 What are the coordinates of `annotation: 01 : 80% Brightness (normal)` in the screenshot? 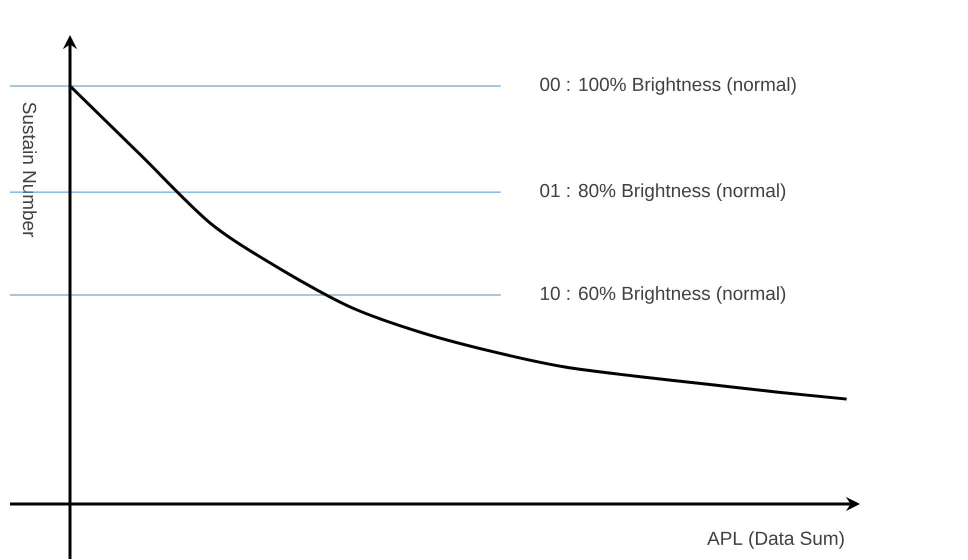 It's located at (663, 192).